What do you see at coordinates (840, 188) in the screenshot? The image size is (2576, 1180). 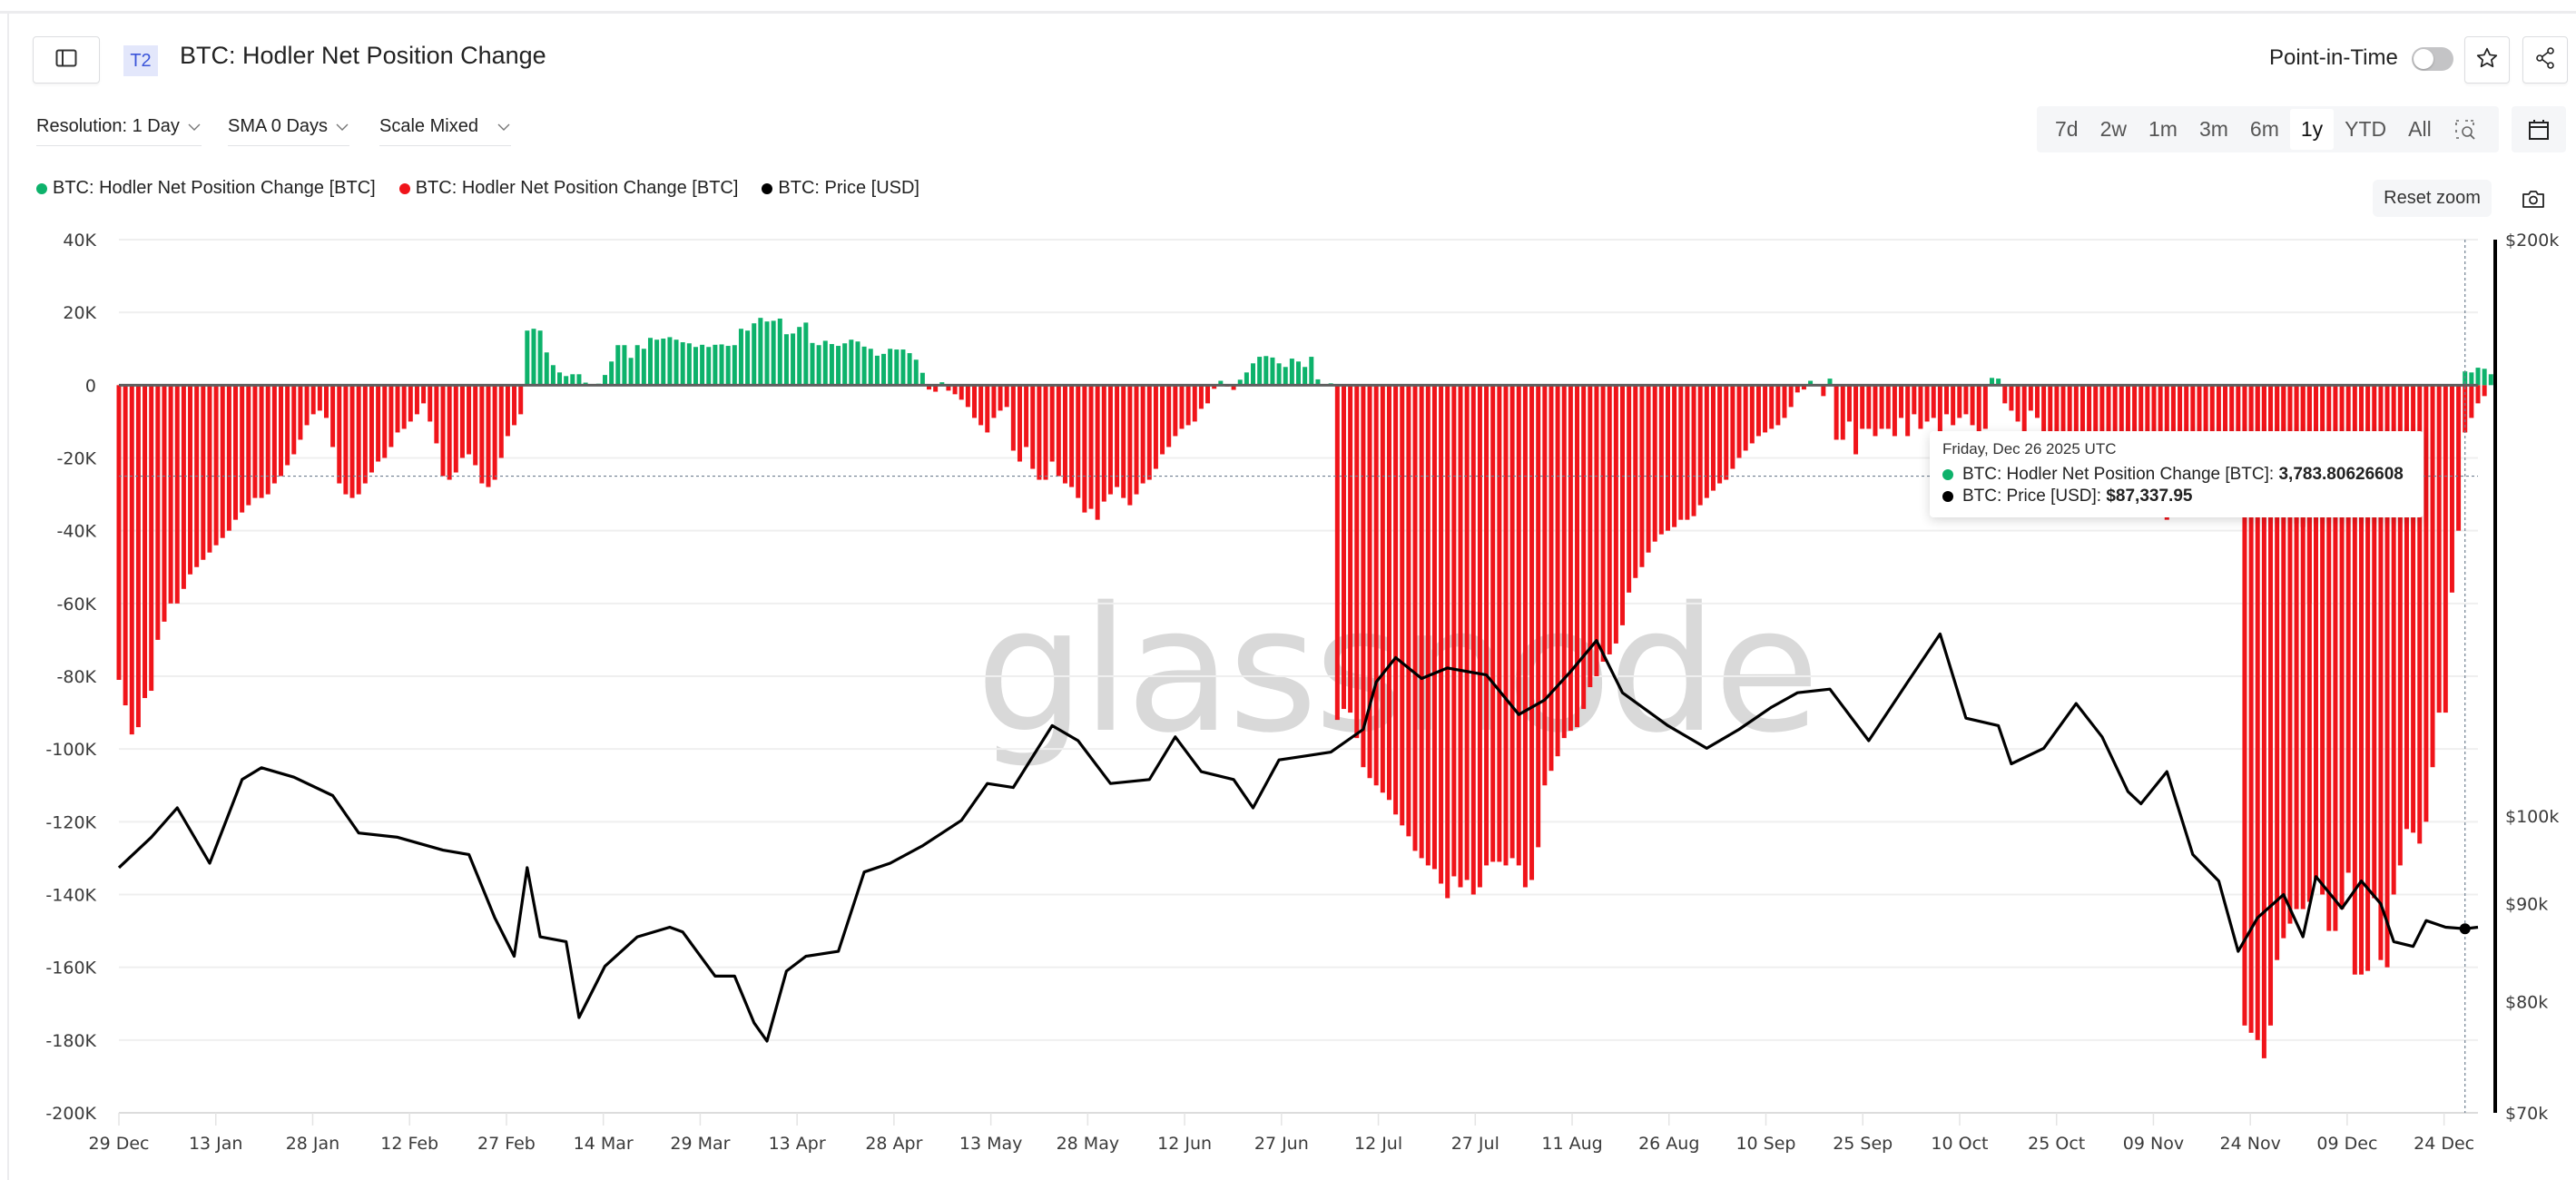 I see `legend-item-price: BTC: Price [USD]` at bounding box center [840, 188].